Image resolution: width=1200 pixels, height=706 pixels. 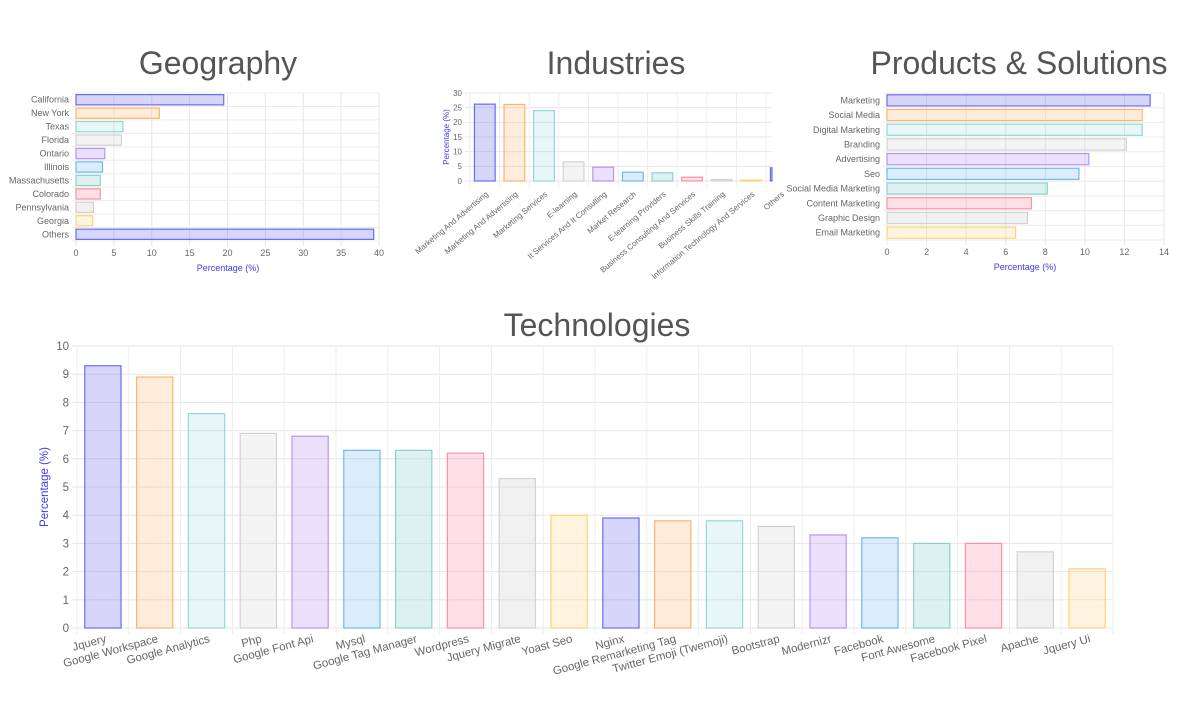 I want to click on y-tick-label: 1, so click(x=66, y=601).